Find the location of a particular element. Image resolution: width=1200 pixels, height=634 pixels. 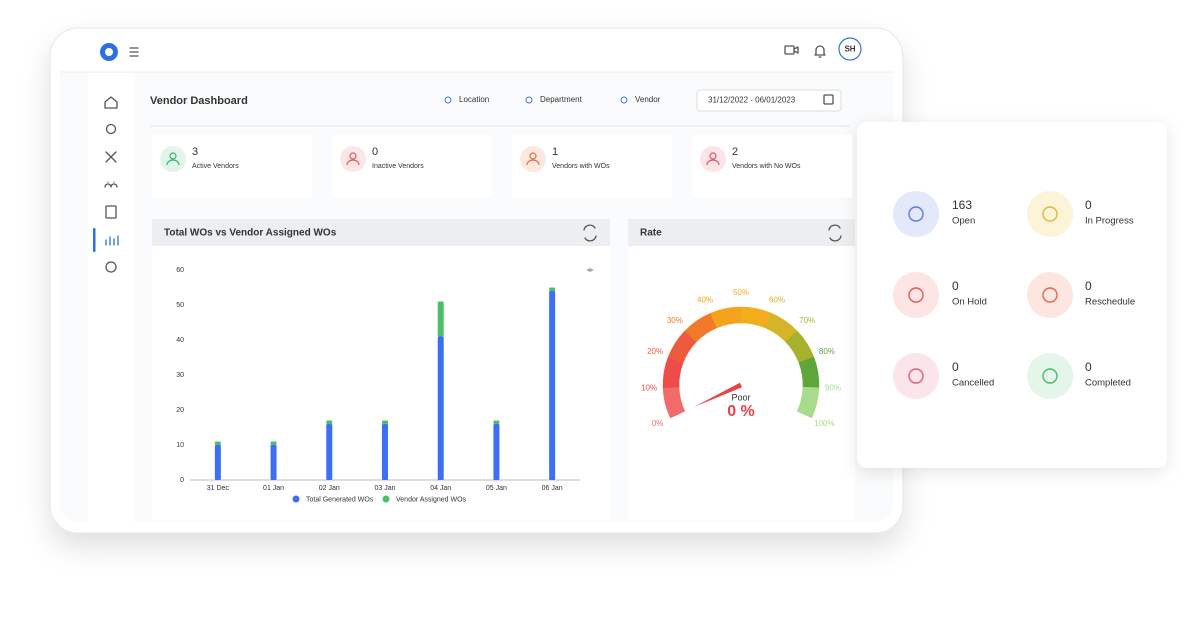

avatar-ring is located at coordinates (850, 49).